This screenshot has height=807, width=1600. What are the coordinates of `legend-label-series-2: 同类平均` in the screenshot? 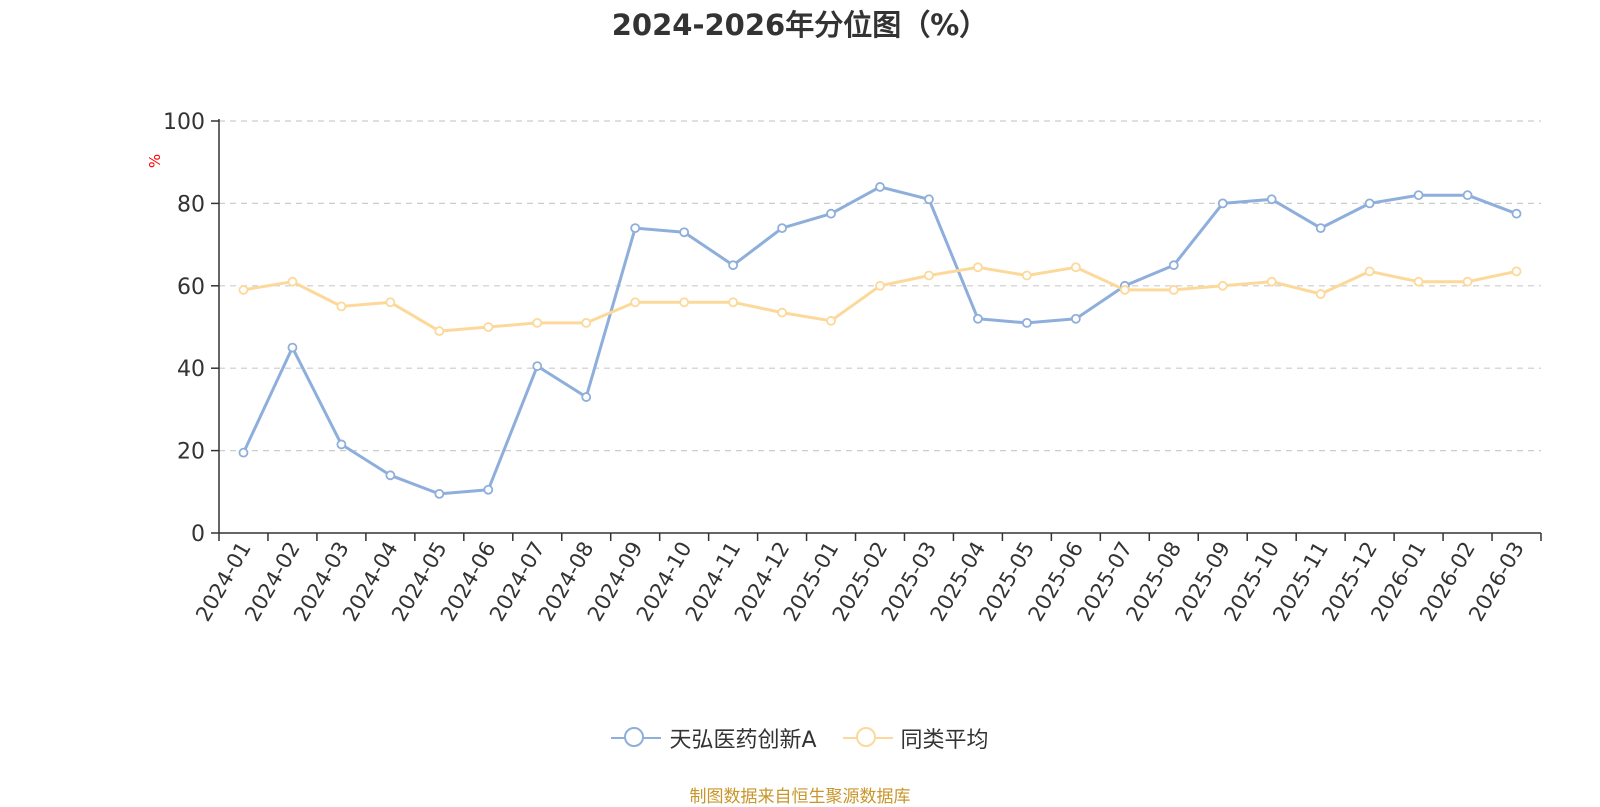 It's located at (944, 740).